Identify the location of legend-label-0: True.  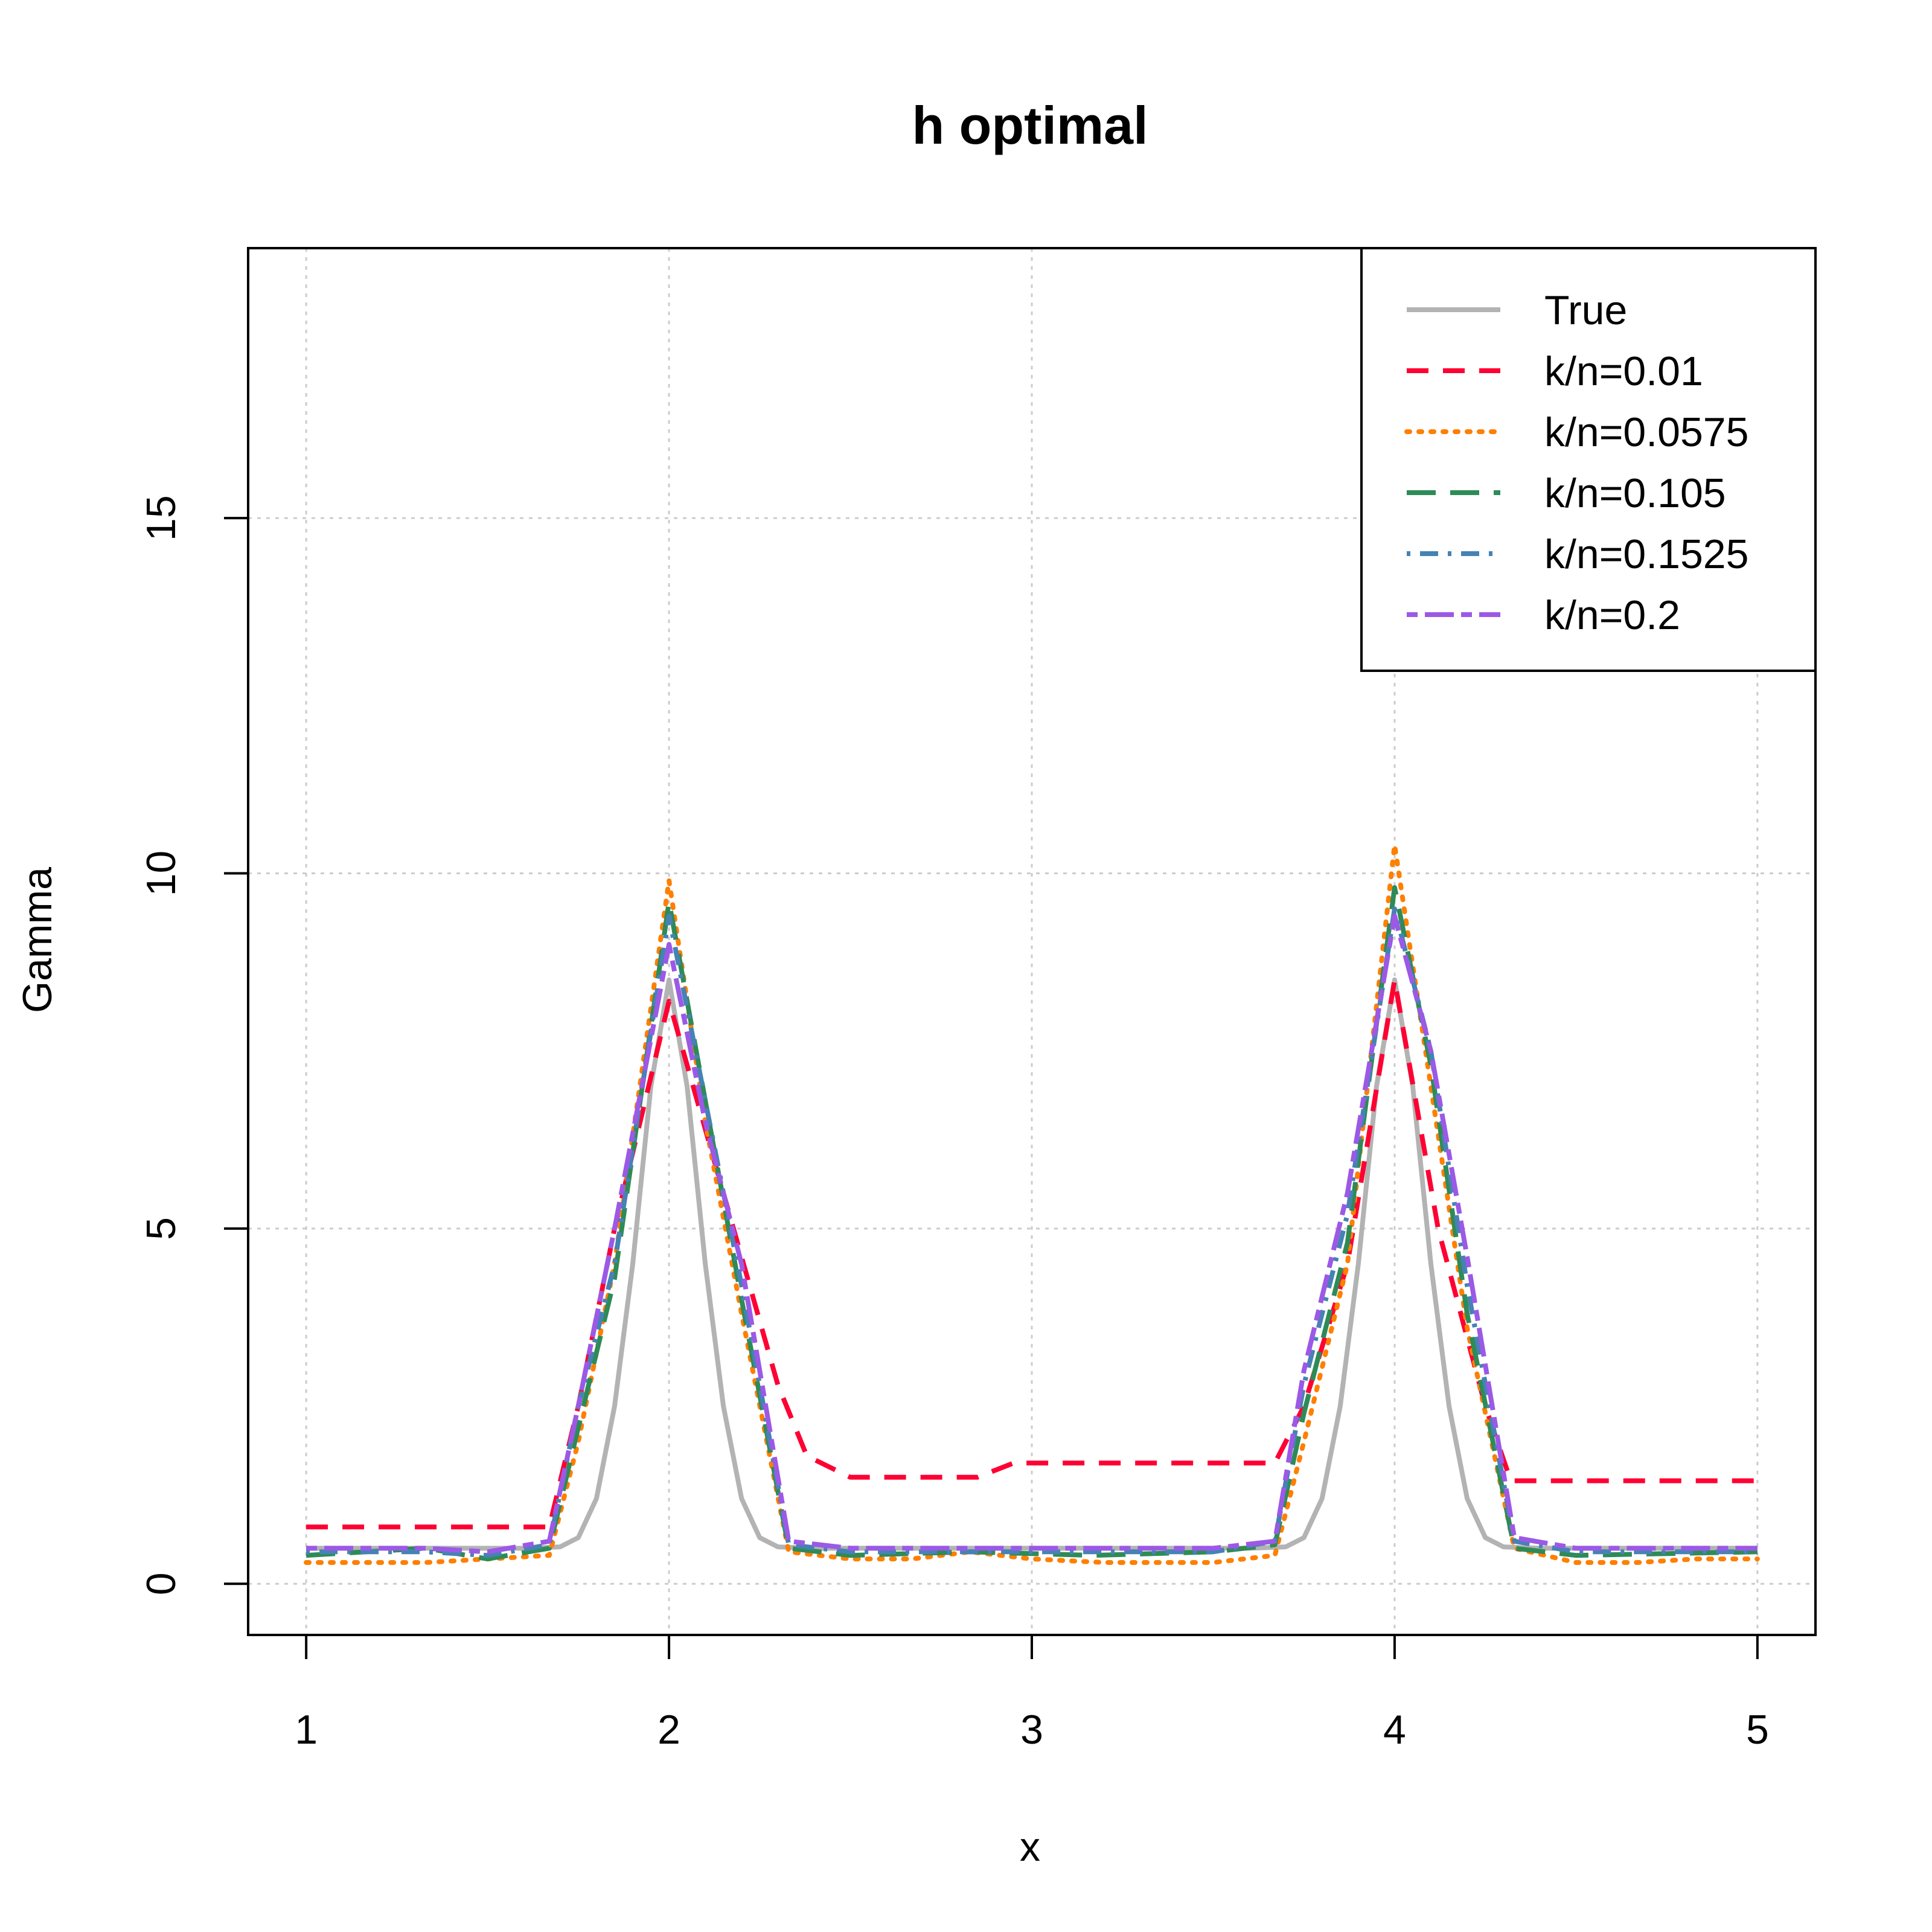
(1586, 310).